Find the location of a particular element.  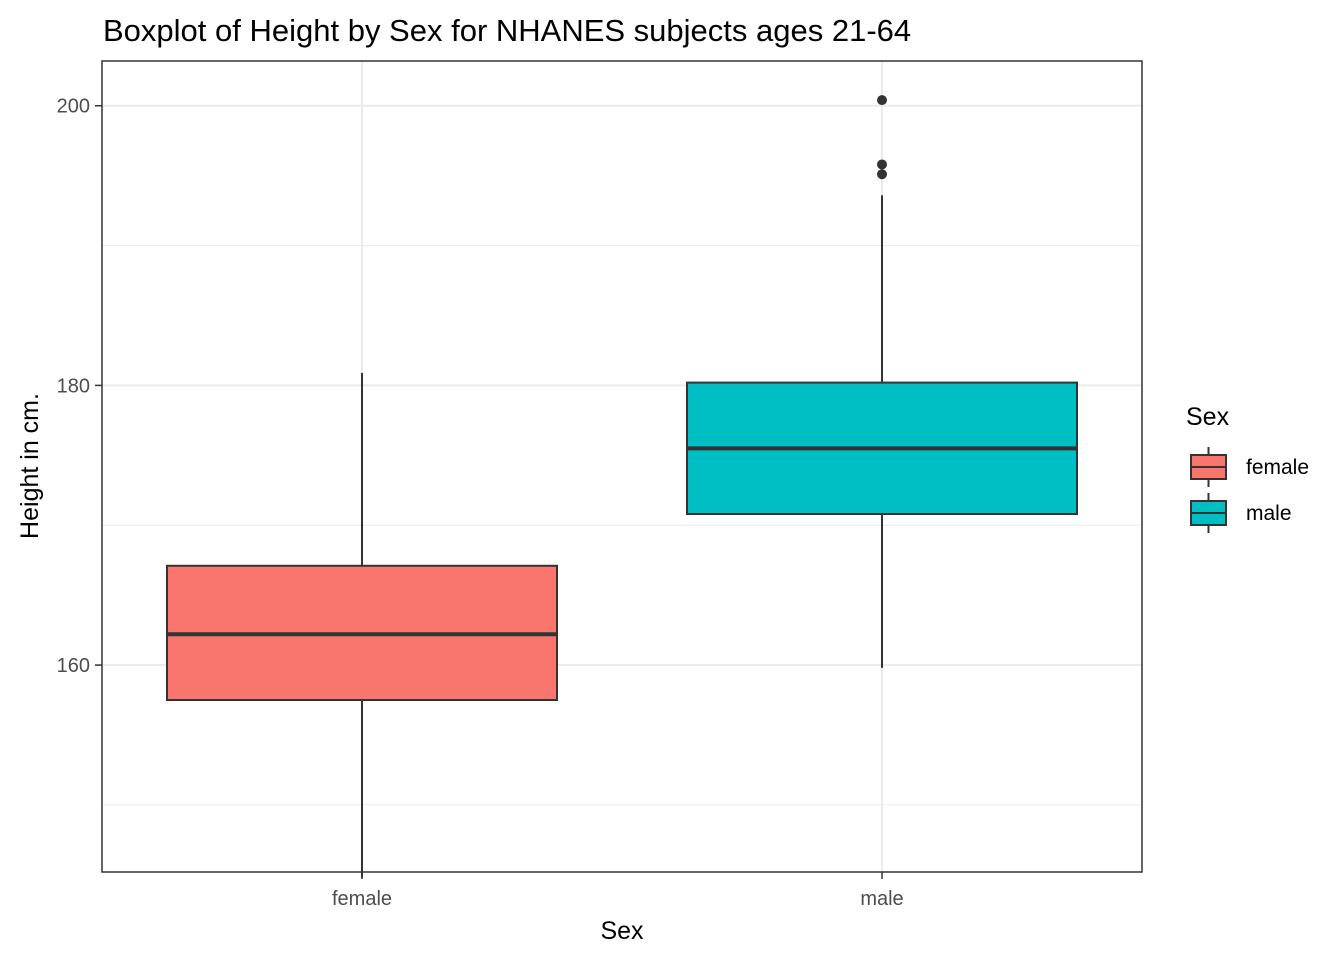

x-tick-label: male is located at coordinates (881, 899).